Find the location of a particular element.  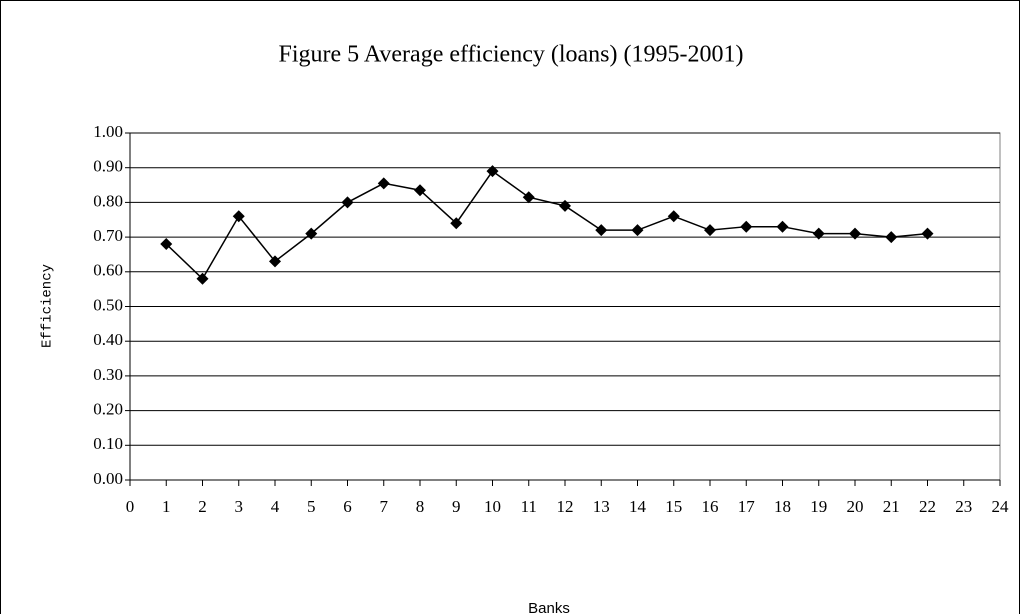

y-tick-label: 0.10 is located at coordinates (108, 443).